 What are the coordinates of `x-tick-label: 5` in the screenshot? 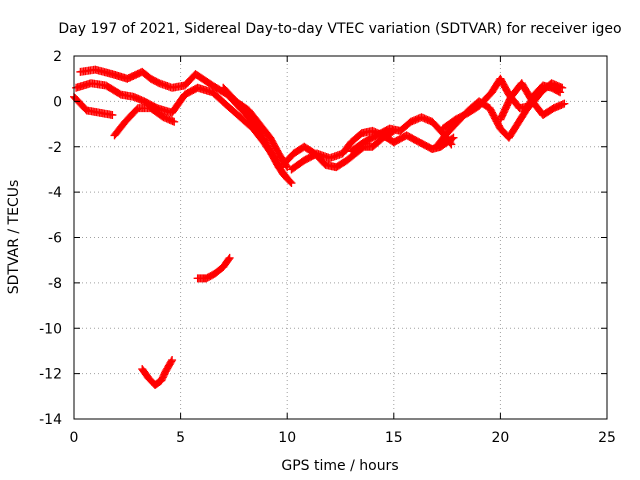 It's located at (180, 438).